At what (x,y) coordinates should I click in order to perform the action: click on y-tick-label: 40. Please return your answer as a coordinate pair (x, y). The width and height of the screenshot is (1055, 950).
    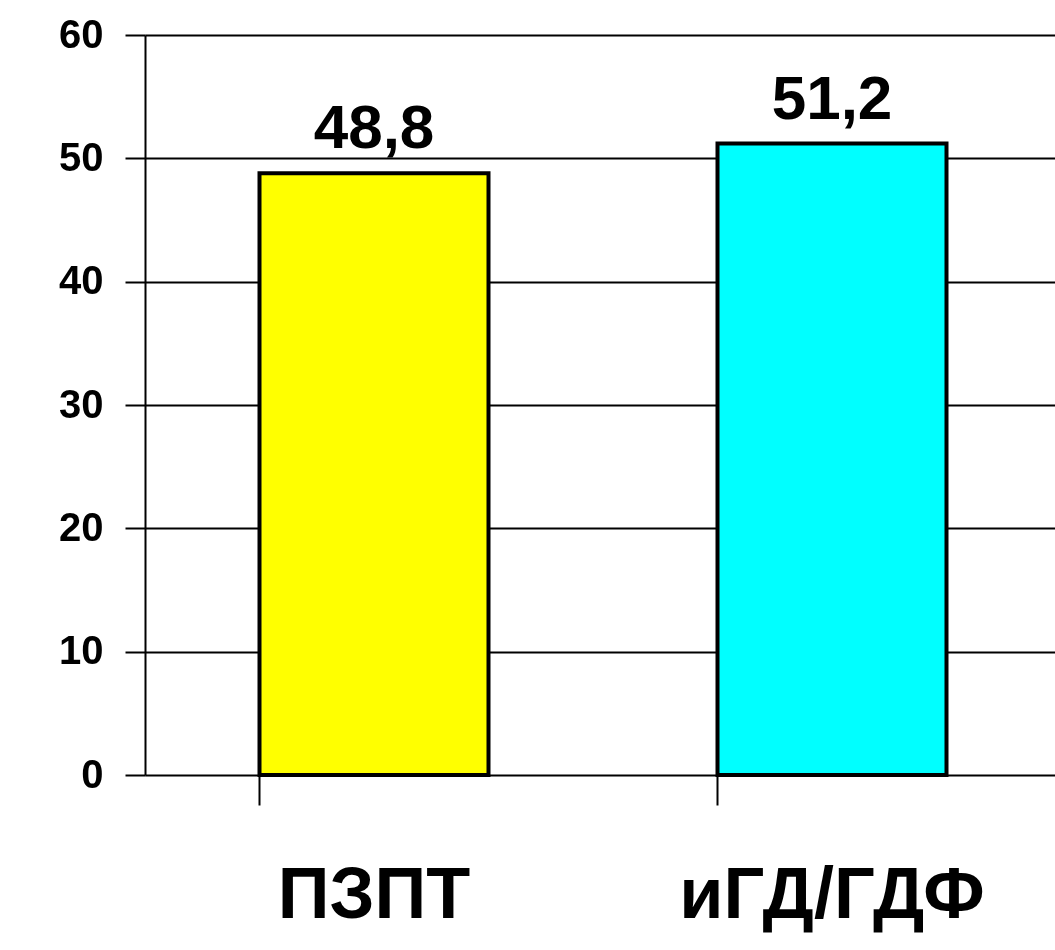
    Looking at the image, I should click on (81, 280).